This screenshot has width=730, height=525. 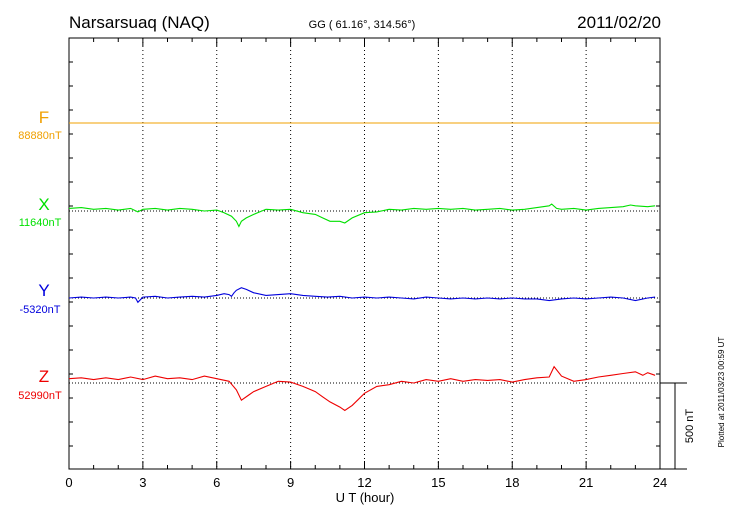 I want to click on series-name-z: Z, so click(x=44, y=376).